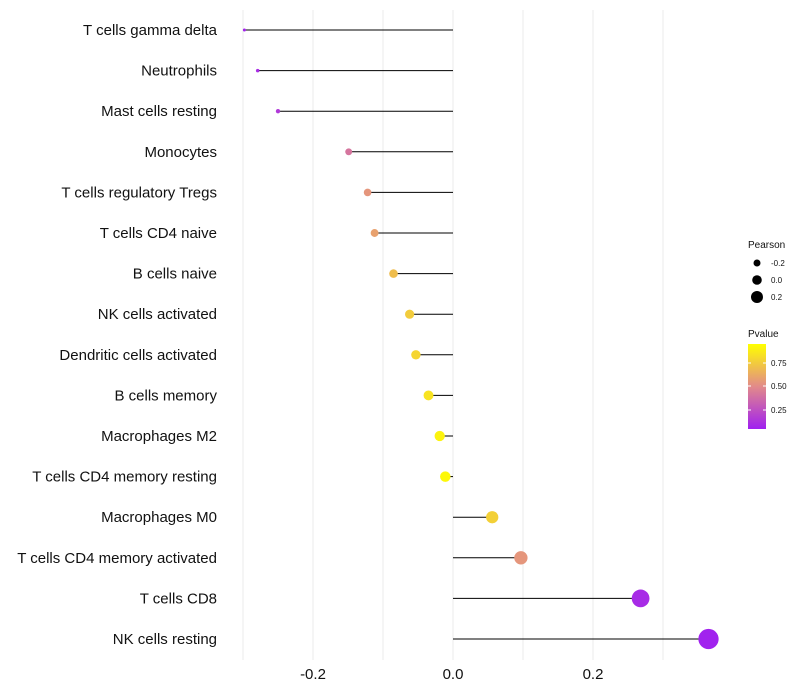 This screenshot has height=700, width=800. What do you see at coordinates (779, 363) in the screenshot?
I see `legend-color-label: 0.75` at bounding box center [779, 363].